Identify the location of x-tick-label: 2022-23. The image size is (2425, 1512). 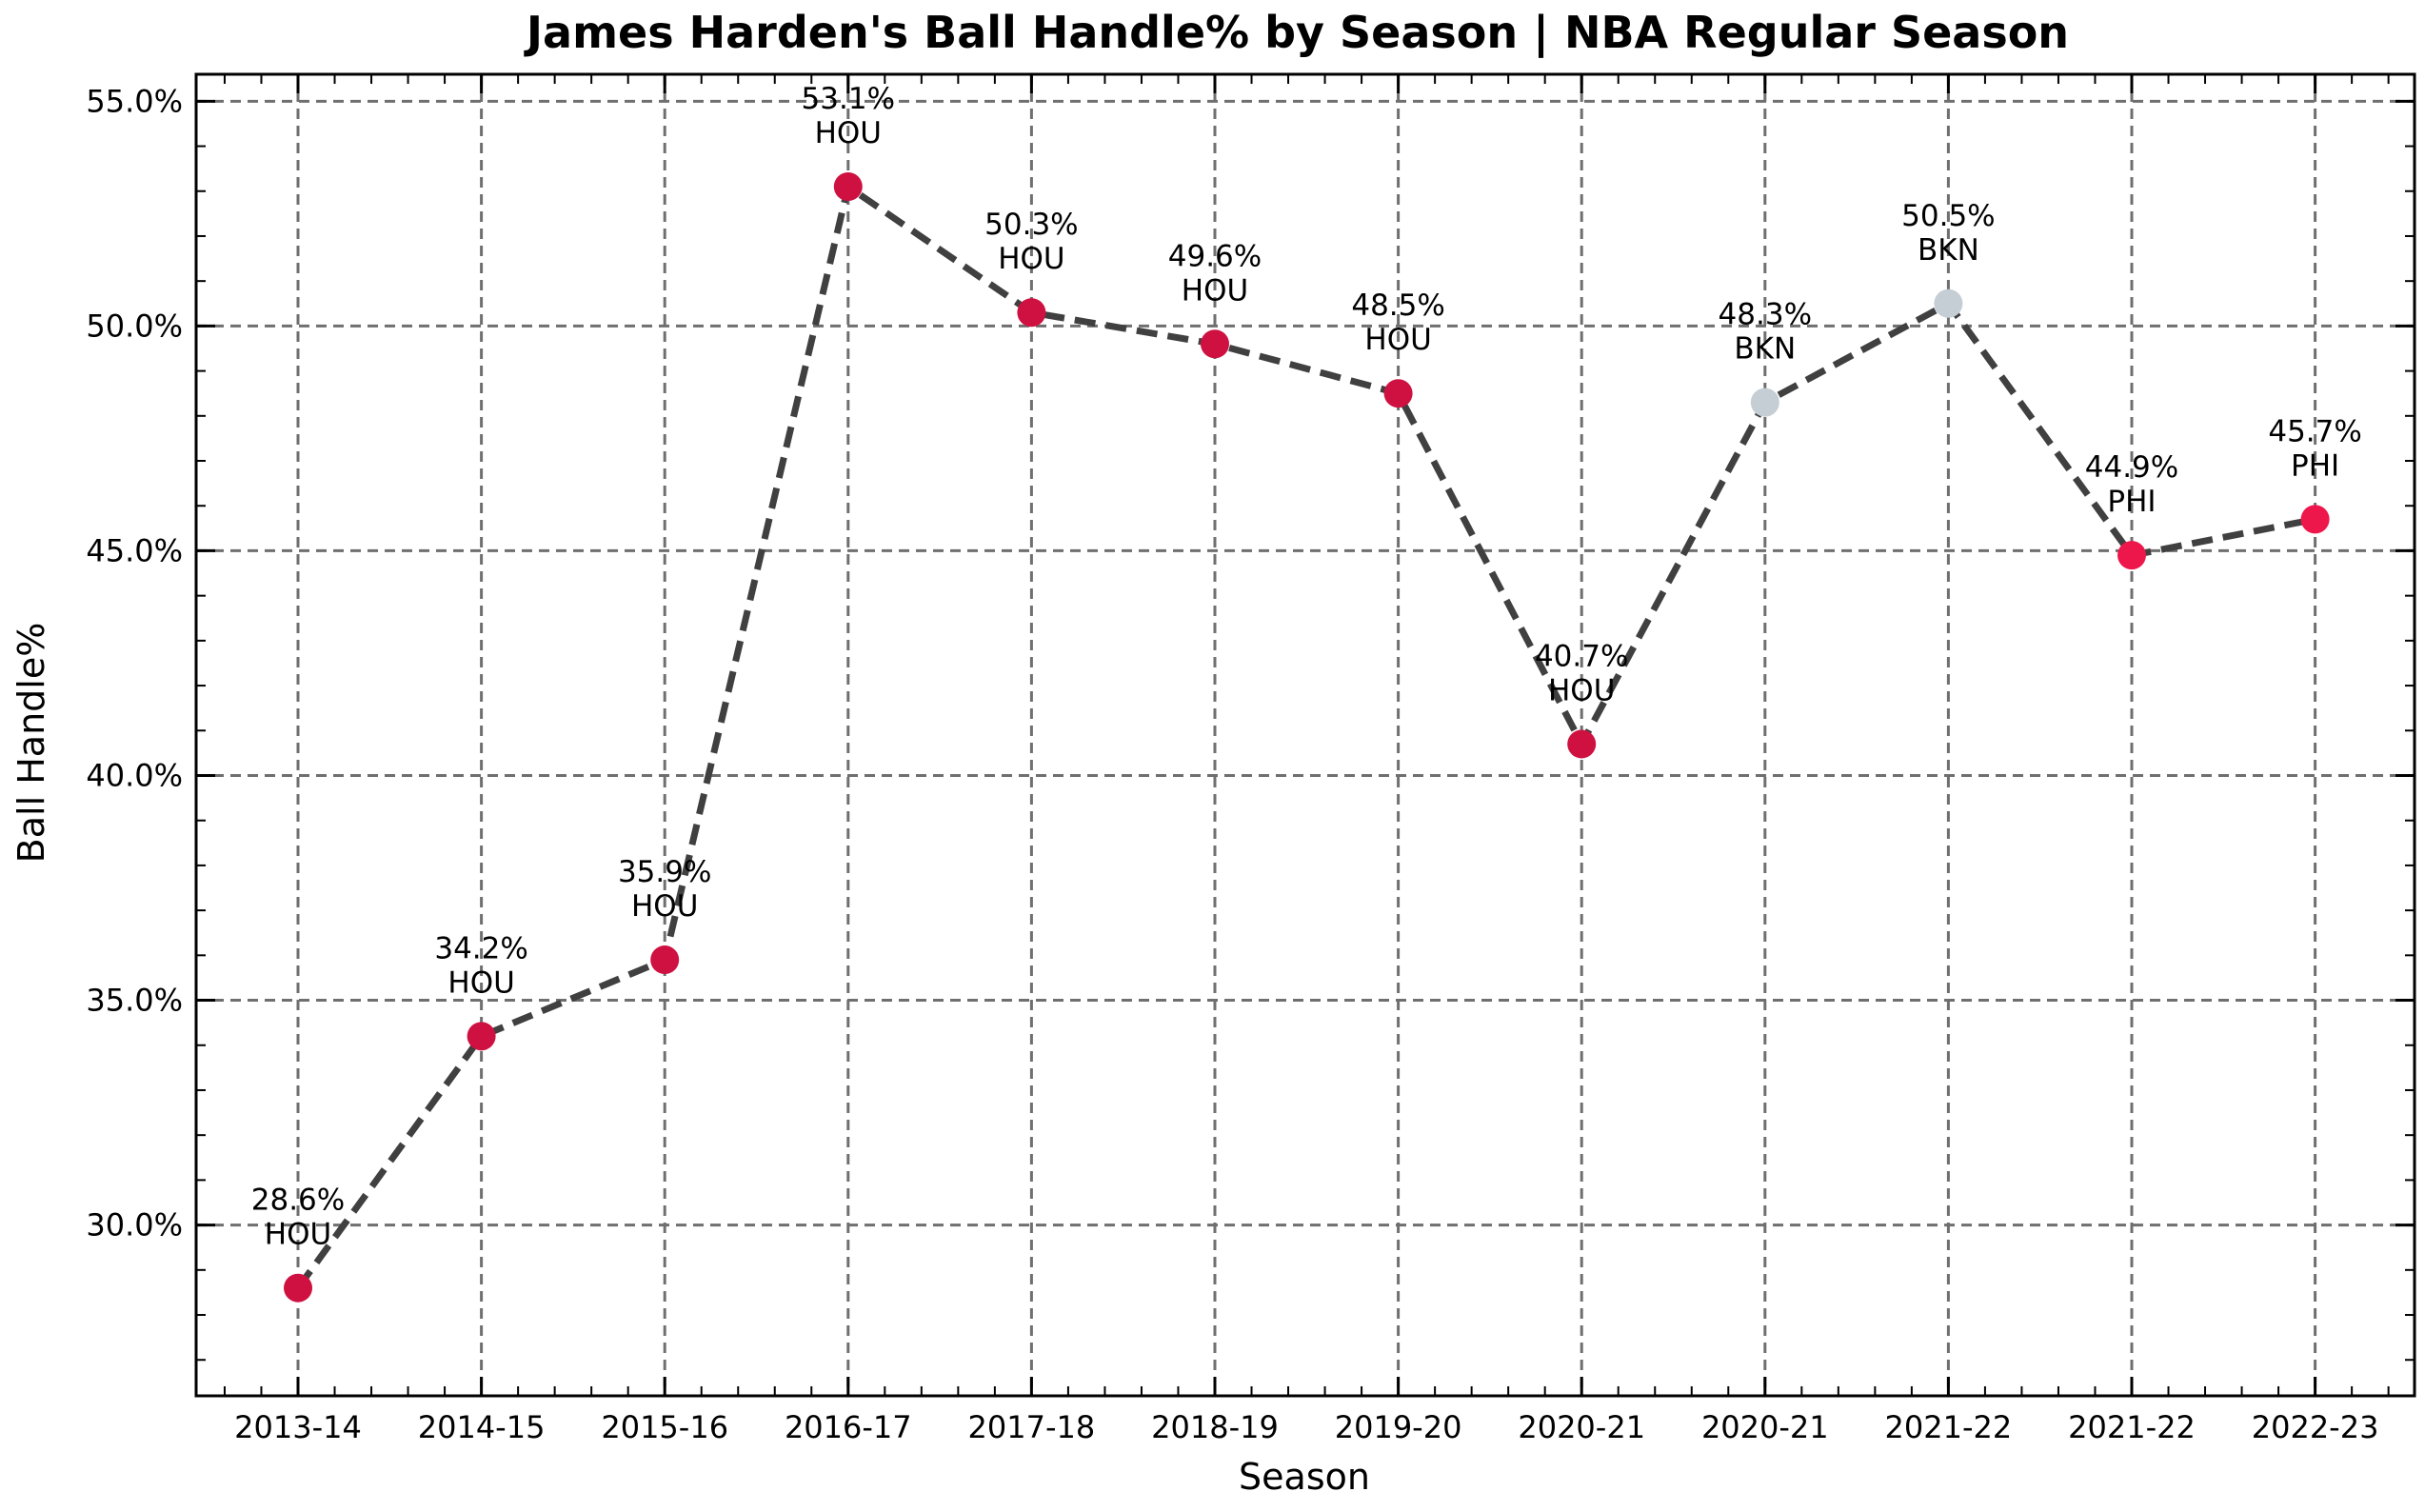
(2315, 1427).